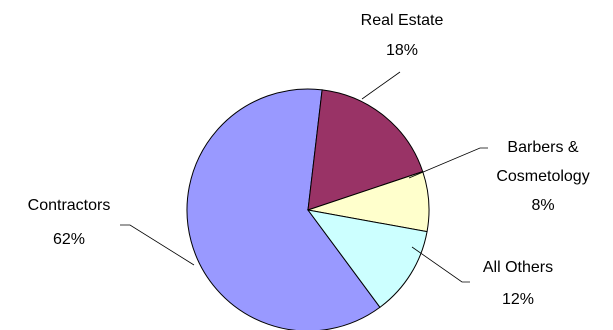 The height and width of the screenshot is (330, 613). Describe the element at coordinates (448, 163) in the screenshot. I see `leader-line-barbers-cosmetology` at that location.